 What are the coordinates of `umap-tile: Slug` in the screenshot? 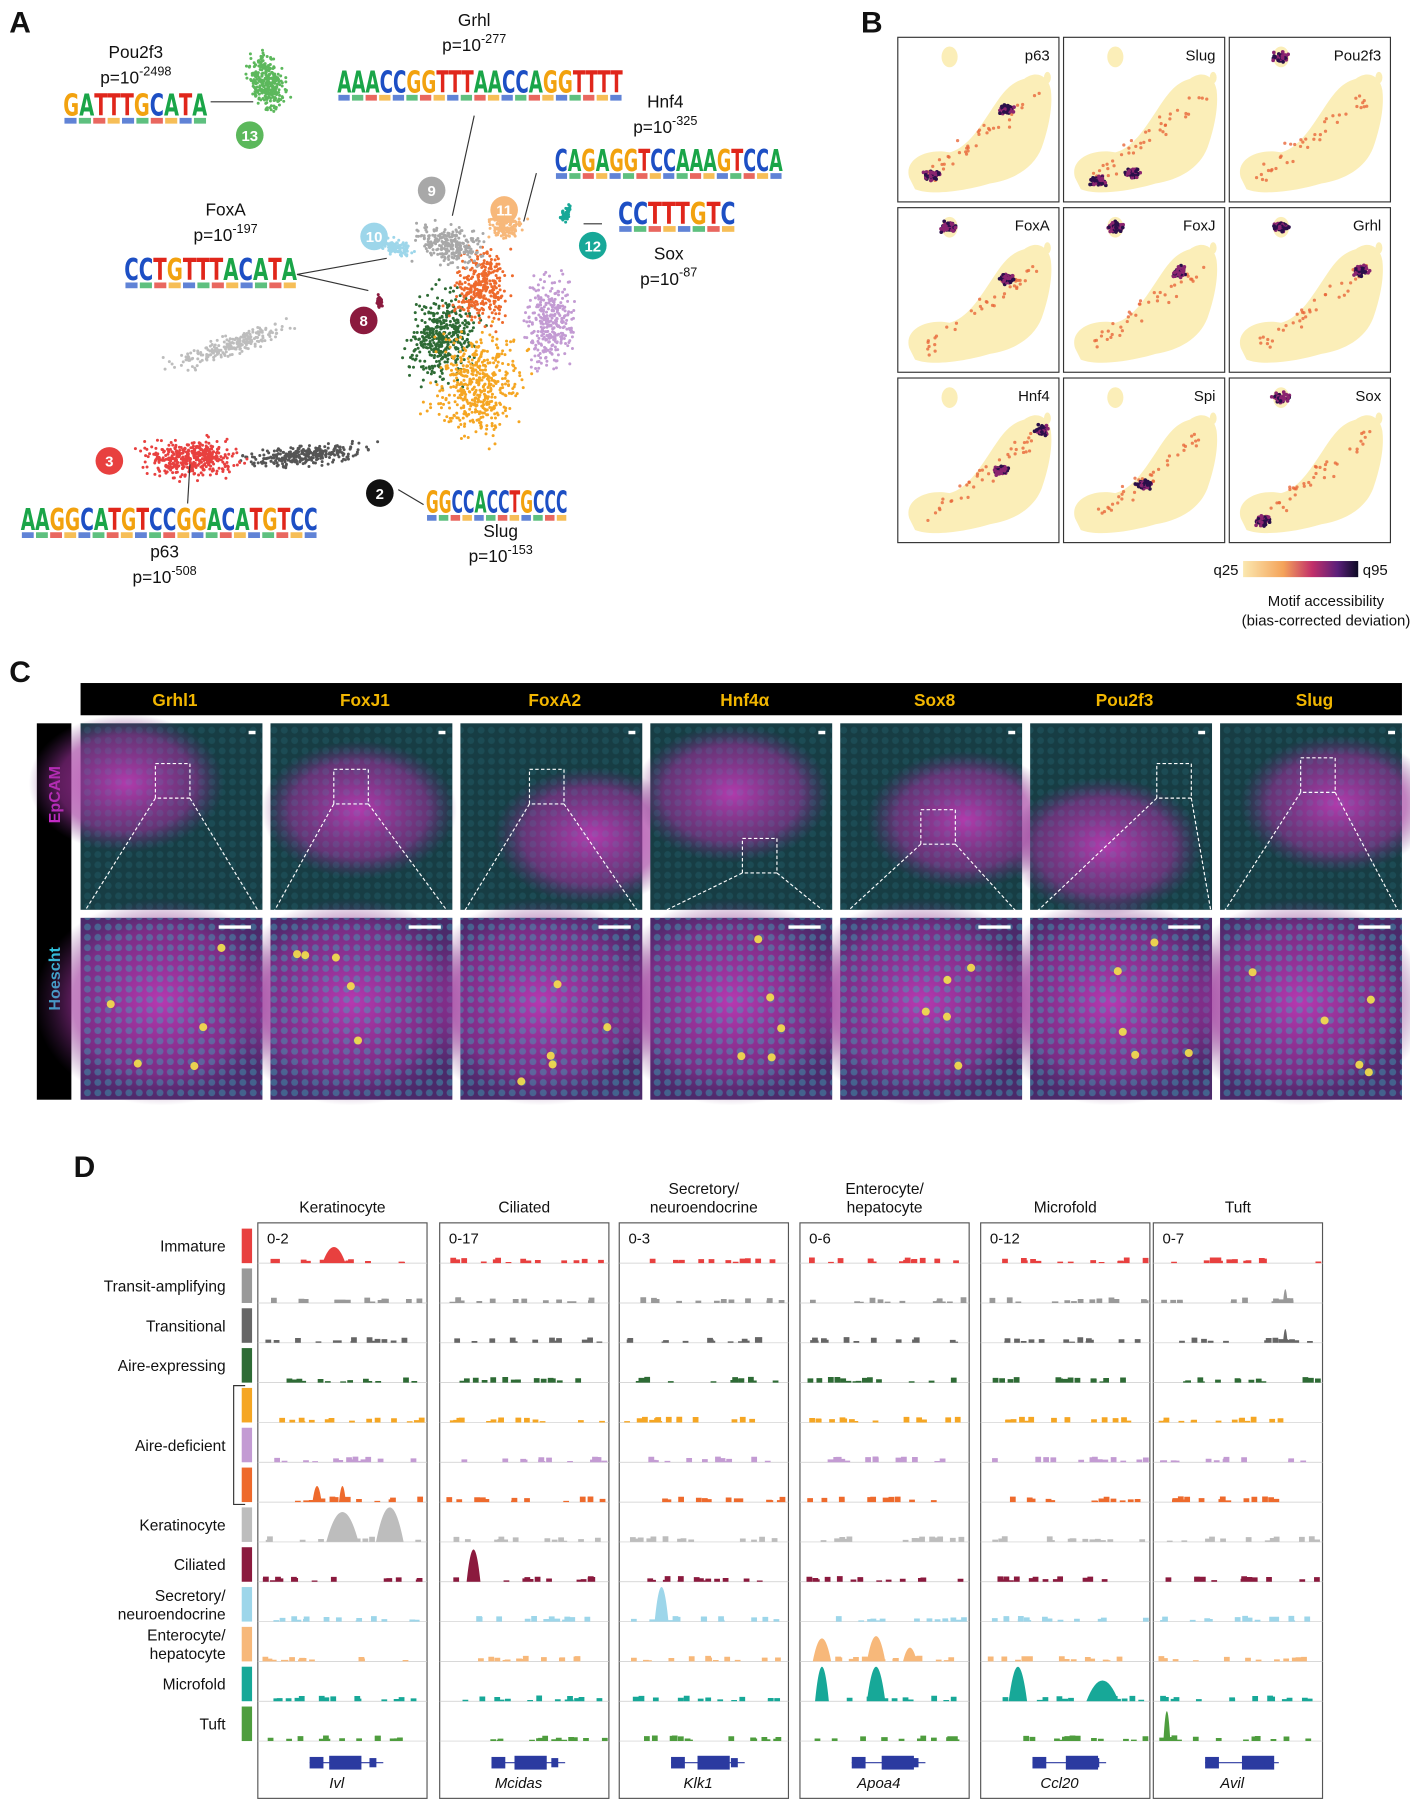 It's located at (1144, 119).